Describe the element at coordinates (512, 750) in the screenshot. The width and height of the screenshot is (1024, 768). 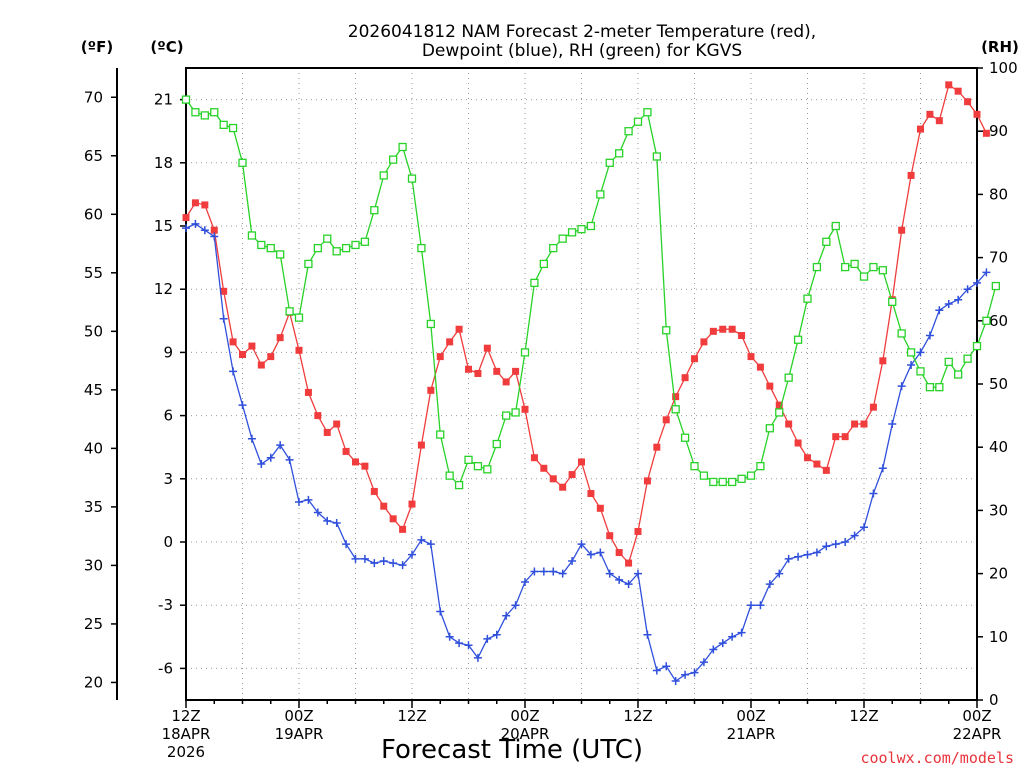
I see `x-axis-label: Forecast Time (UTC)` at that location.